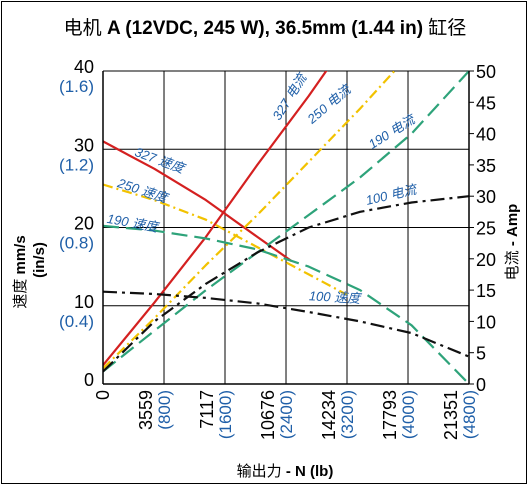 This screenshot has height=486, width=530. Describe the element at coordinates (84, 224) in the screenshot. I see `y-left-tick-label: 20` at that location.